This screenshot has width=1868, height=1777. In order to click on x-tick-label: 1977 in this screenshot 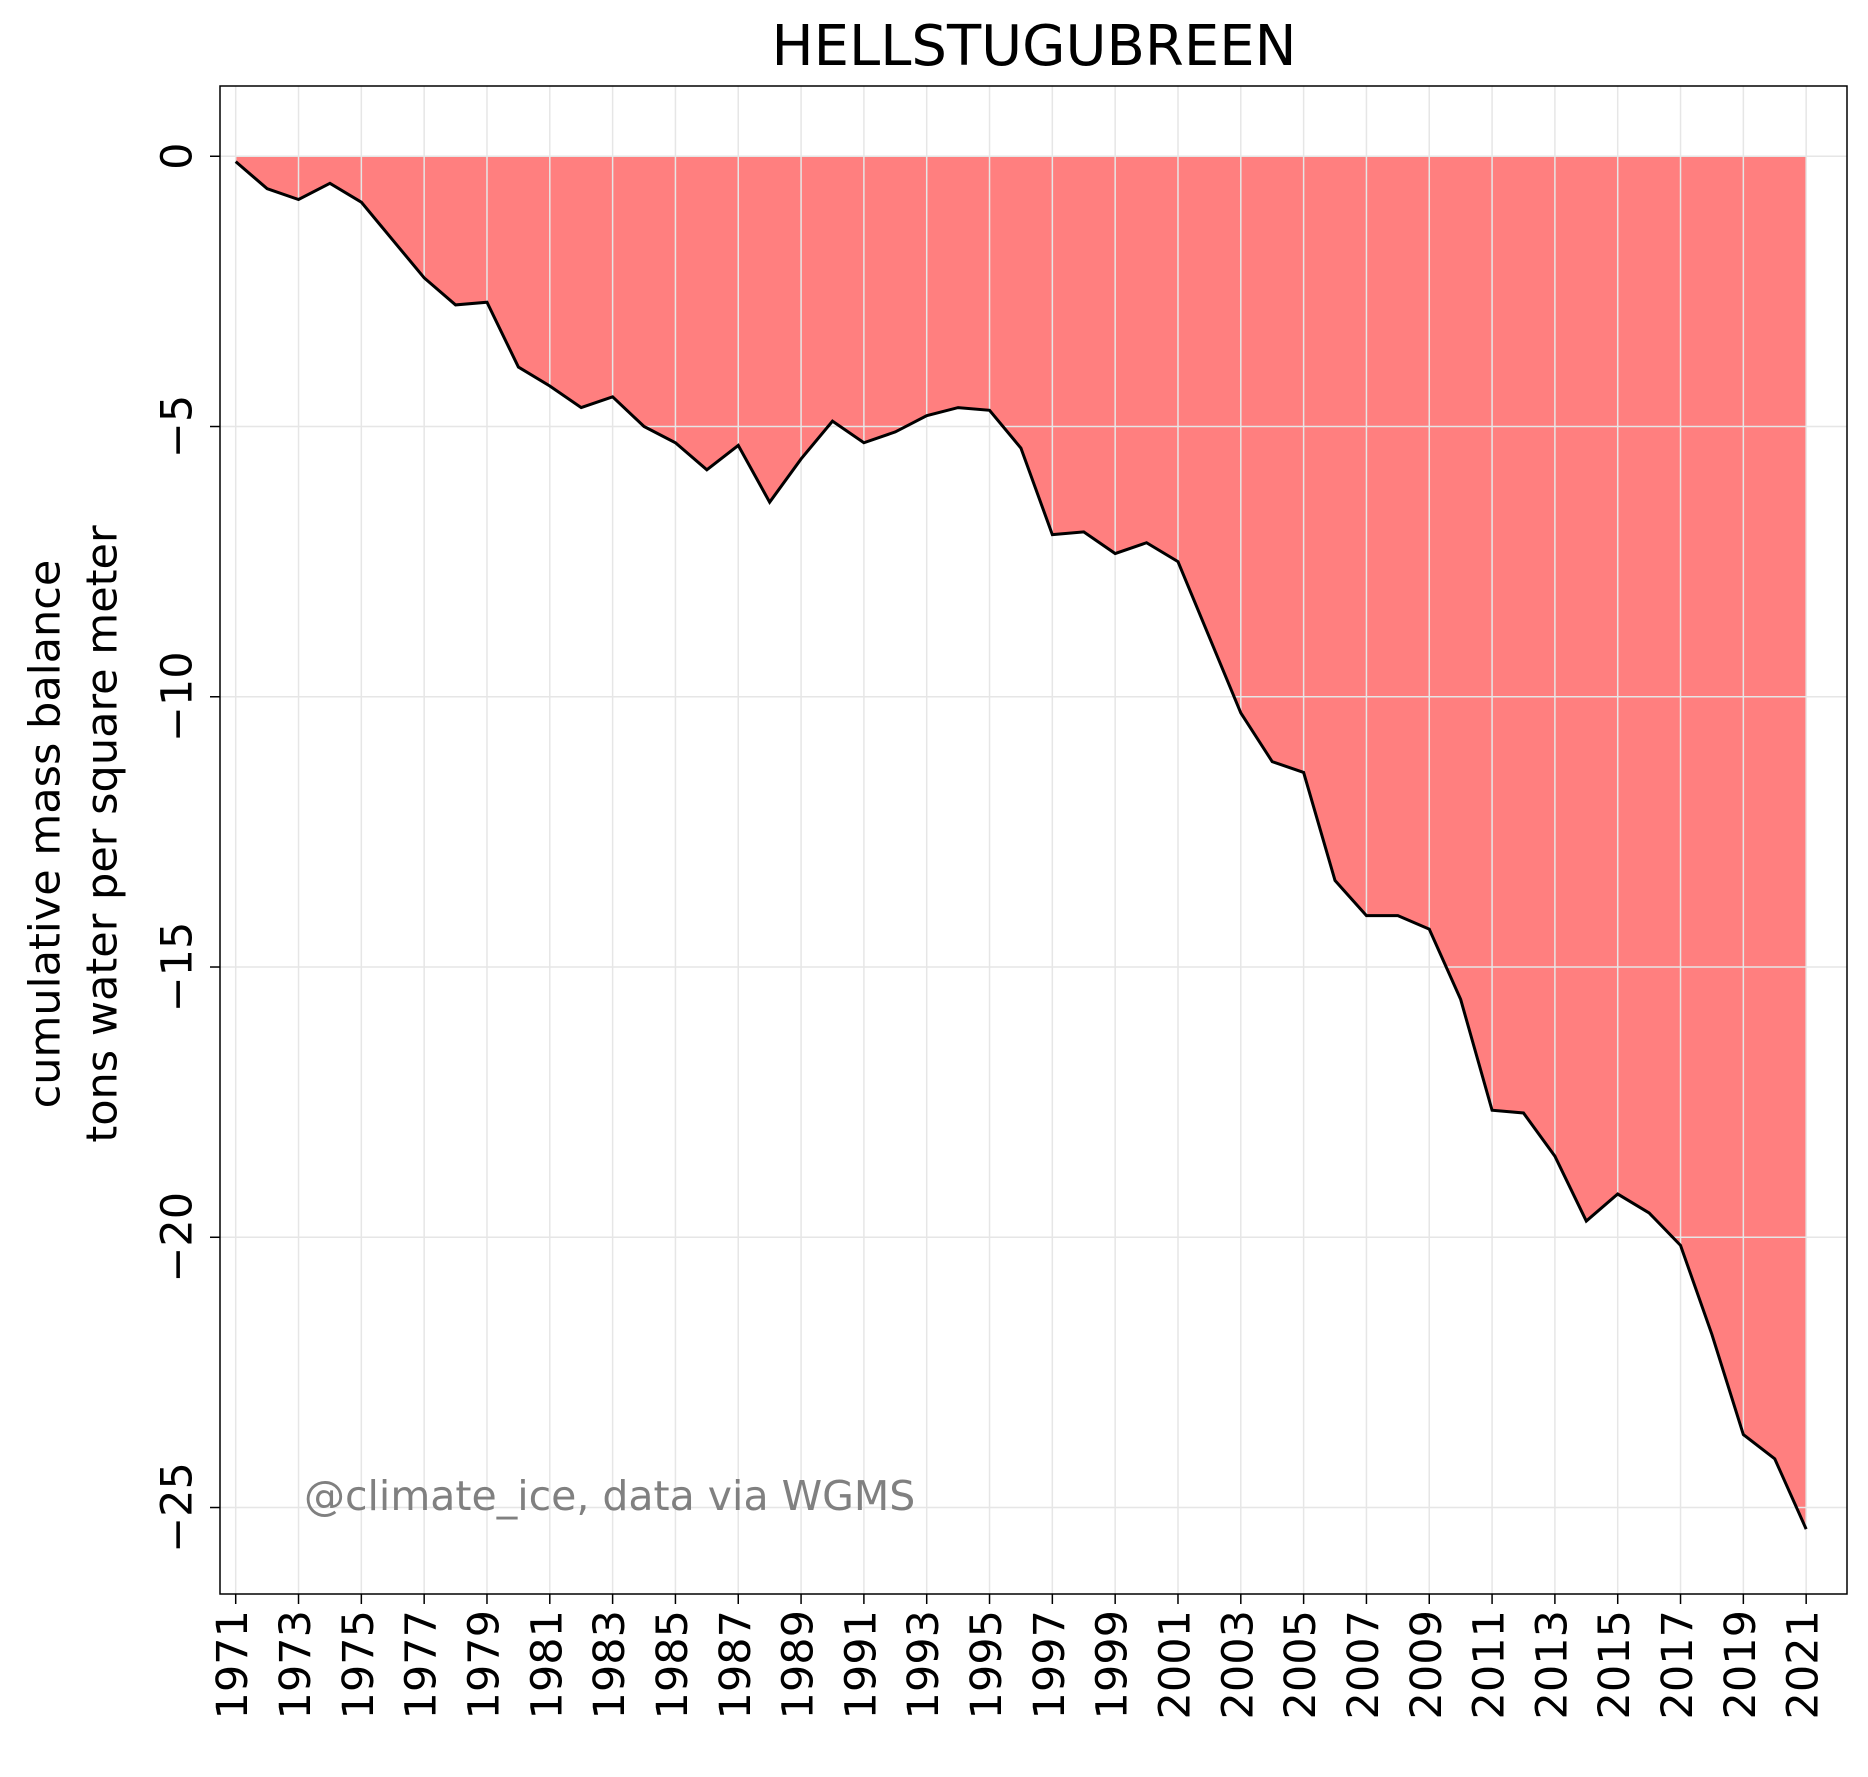, I will do `click(422, 1664)`.